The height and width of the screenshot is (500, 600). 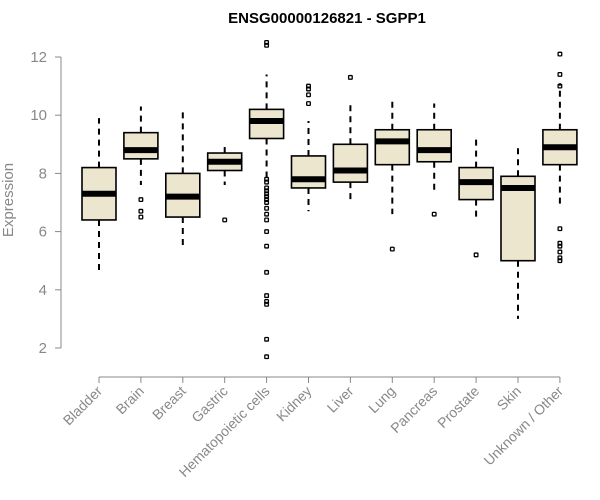 What do you see at coordinates (130, 400) in the screenshot?
I see `x-tick-label: Brain` at bounding box center [130, 400].